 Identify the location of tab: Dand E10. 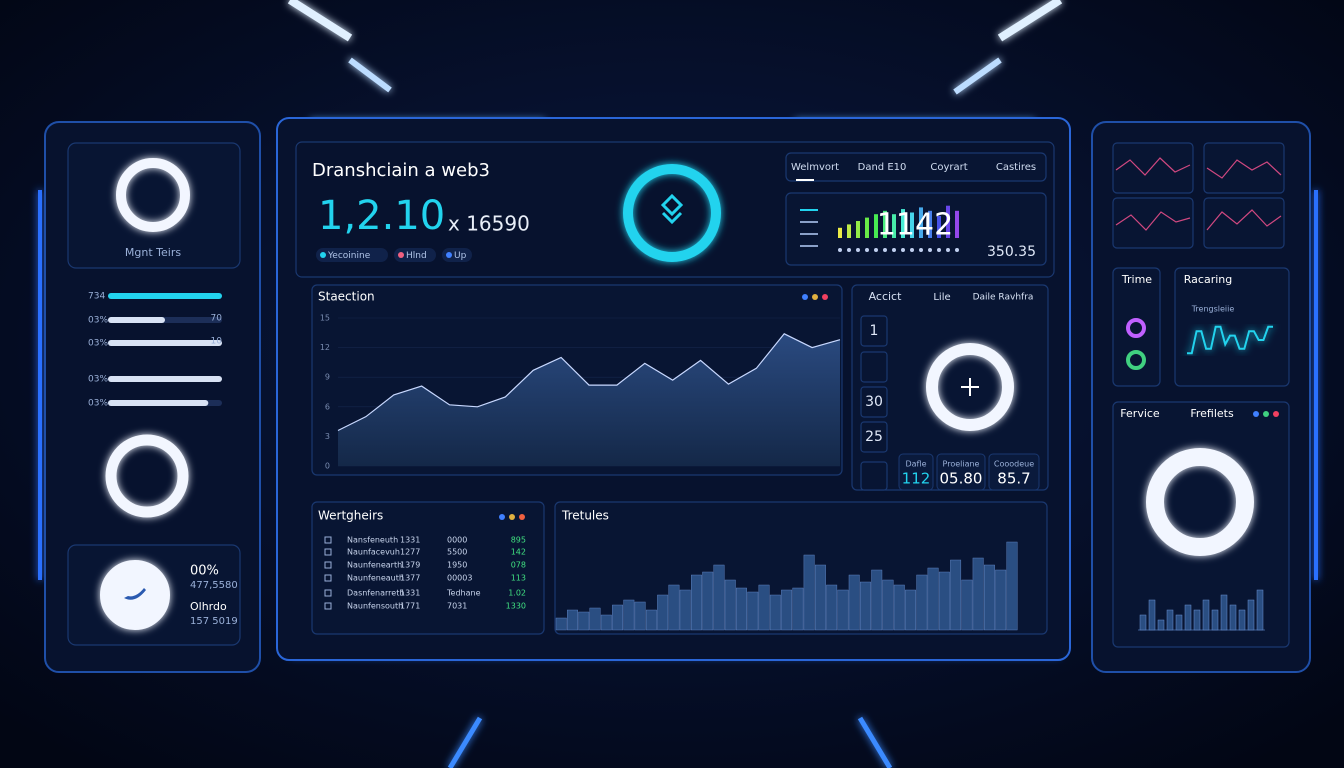
(882, 167).